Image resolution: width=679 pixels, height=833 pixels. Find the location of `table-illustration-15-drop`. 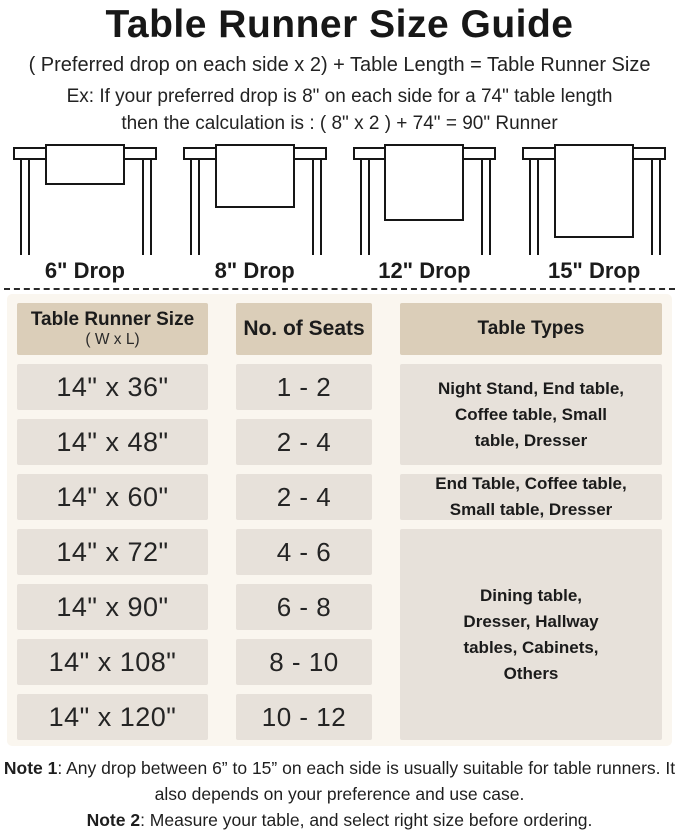

table-illustration-15-drop is located at coordinates (594, 198).